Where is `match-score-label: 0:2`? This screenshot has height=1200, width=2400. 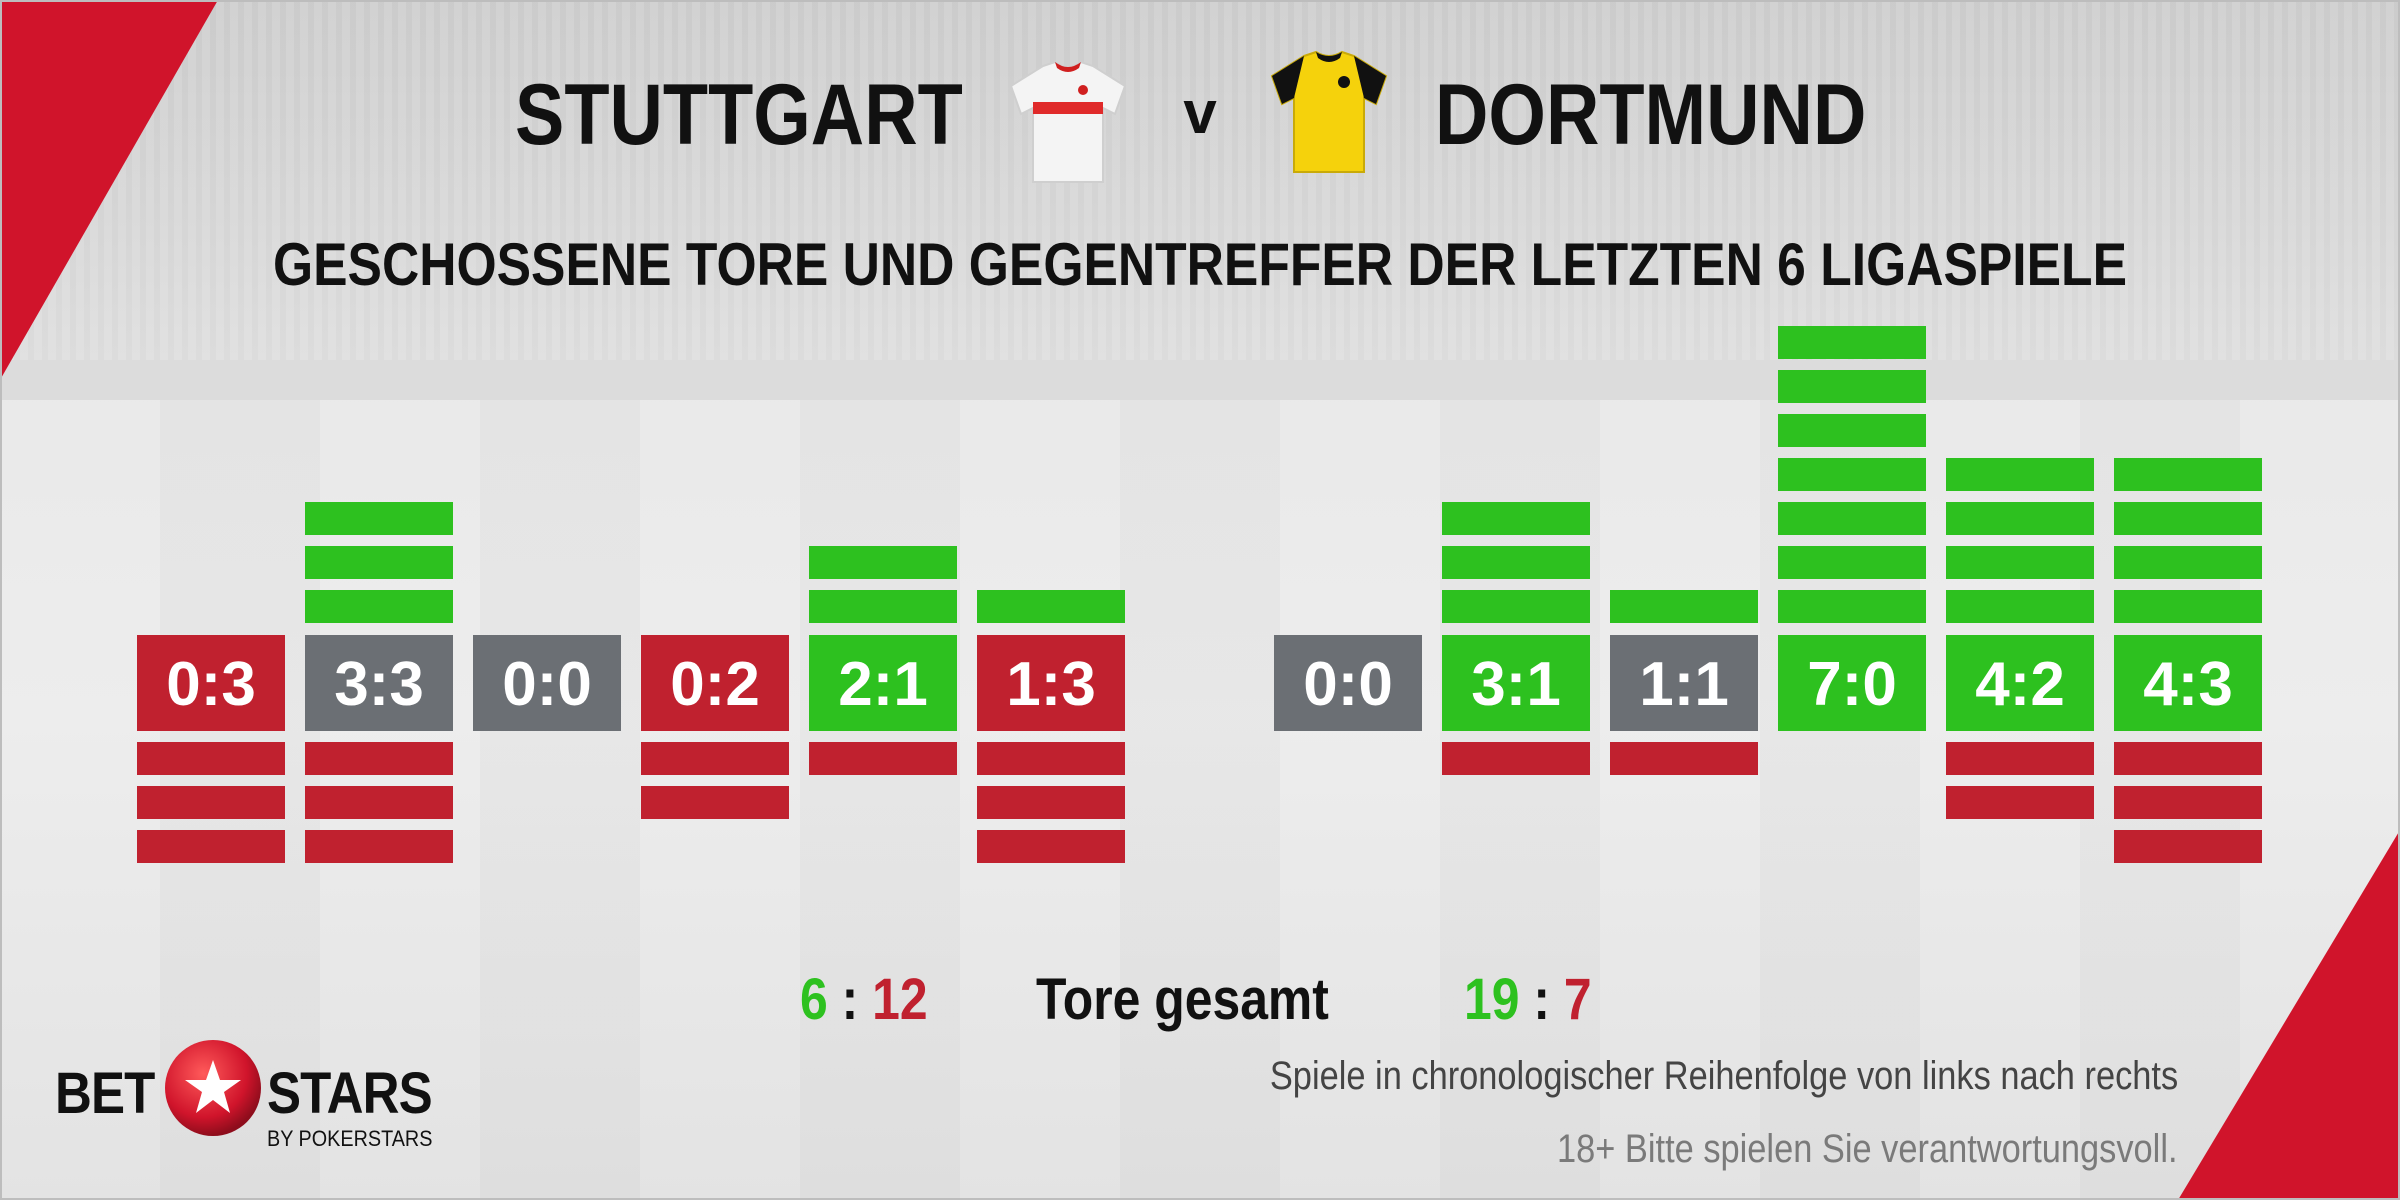
match-score-label: 0:2 is located at coordinates (715, 684).